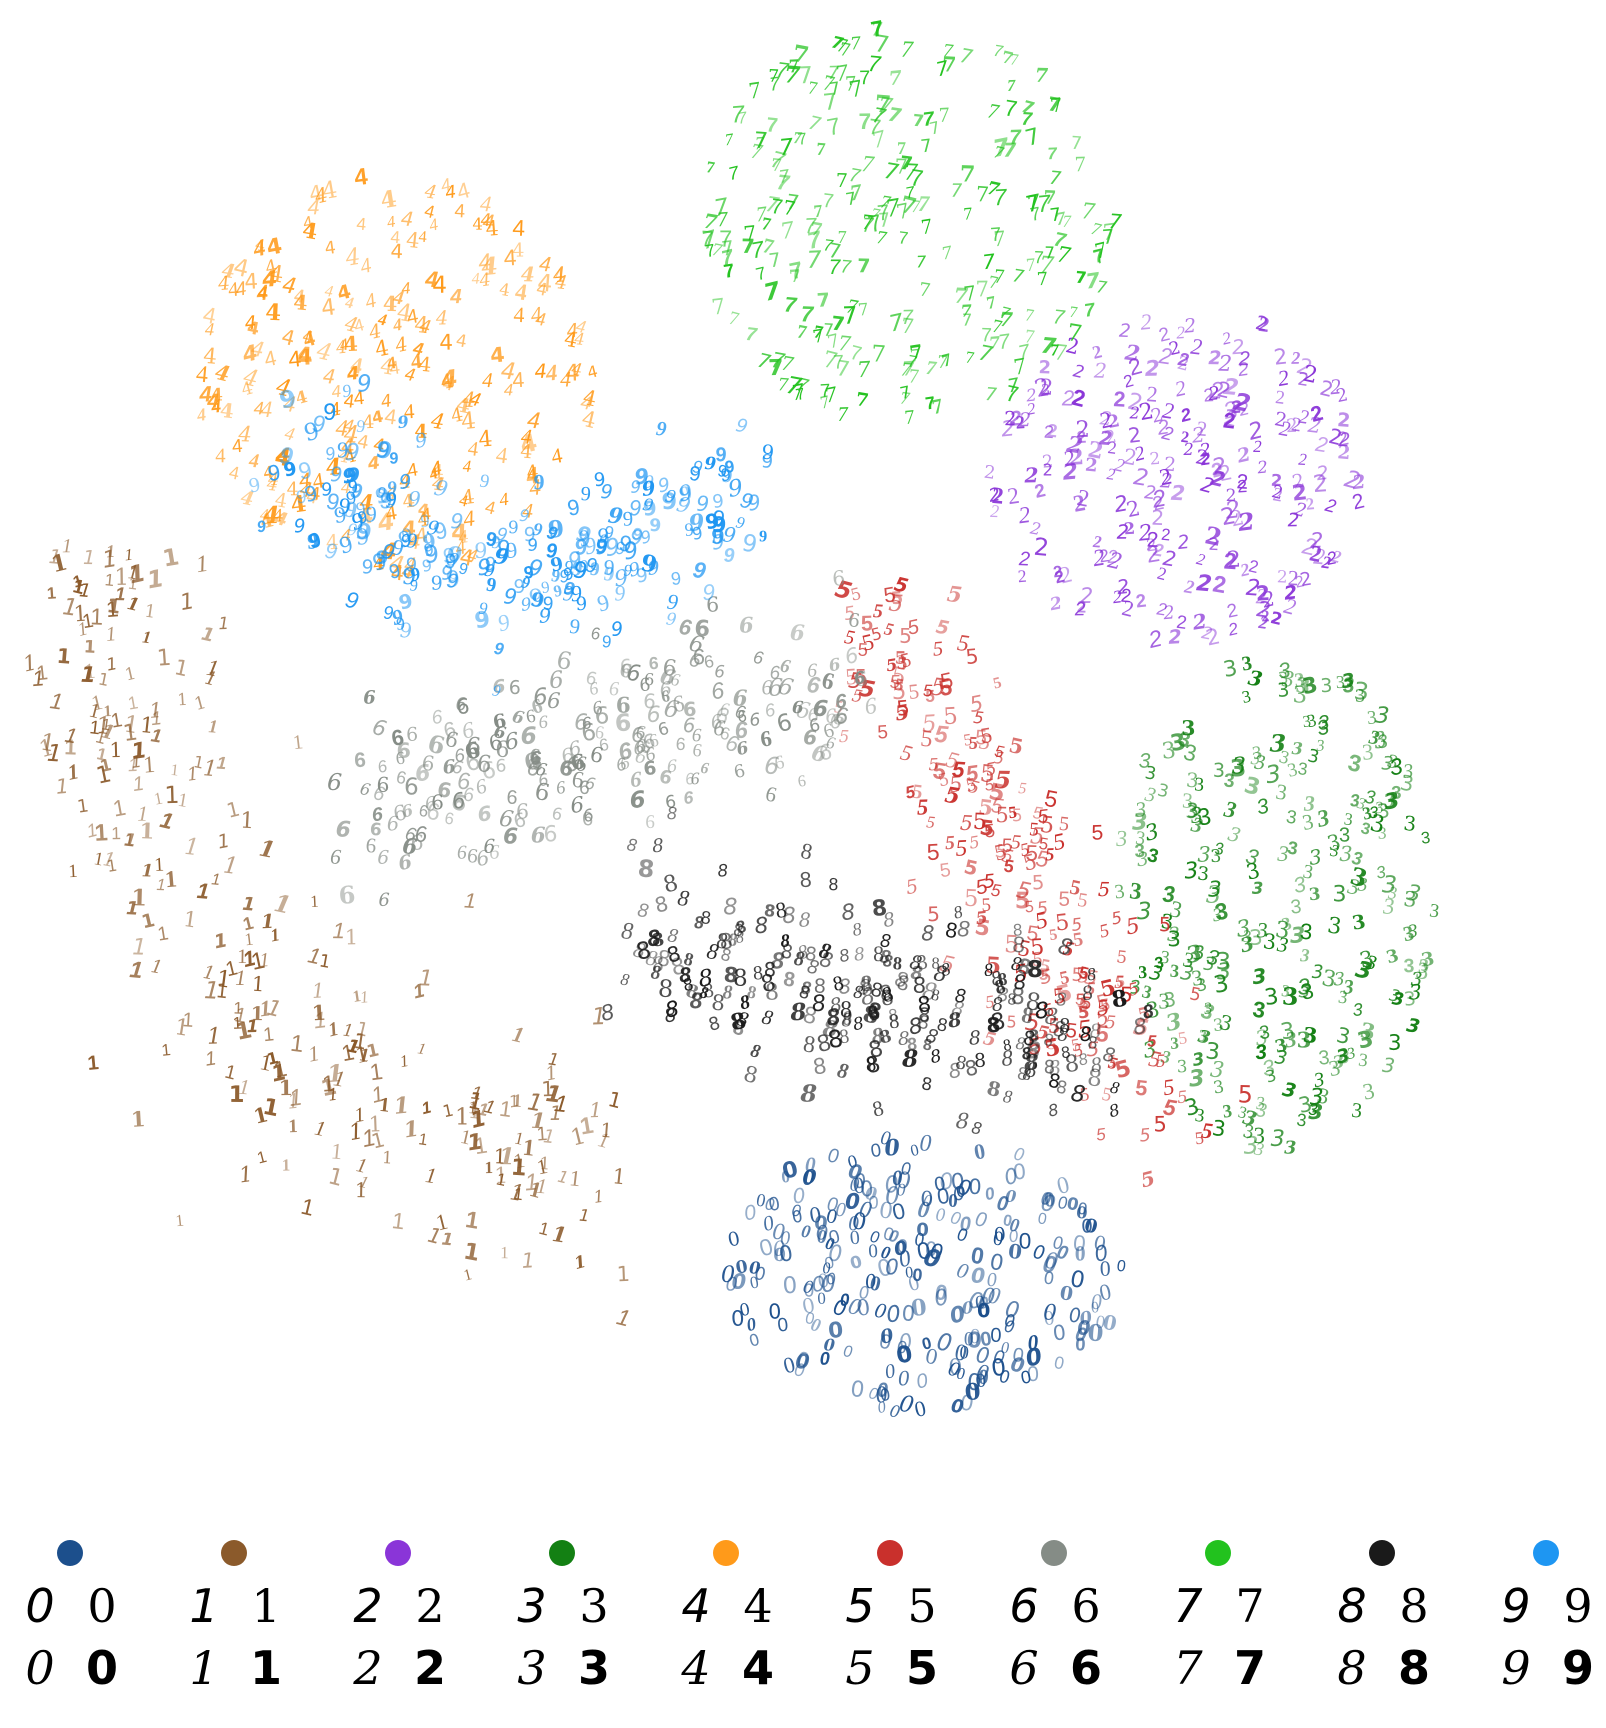 This screenshot has height=1728, width=1606. I want to click on legend-sample: 8, so click(1414, 1606).